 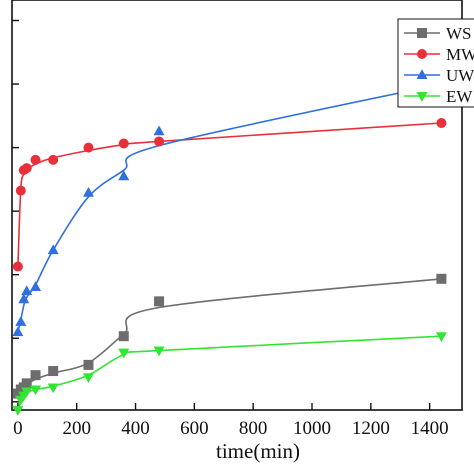 I want to click on x-tick-label: 0, so click(x=18, y=428).